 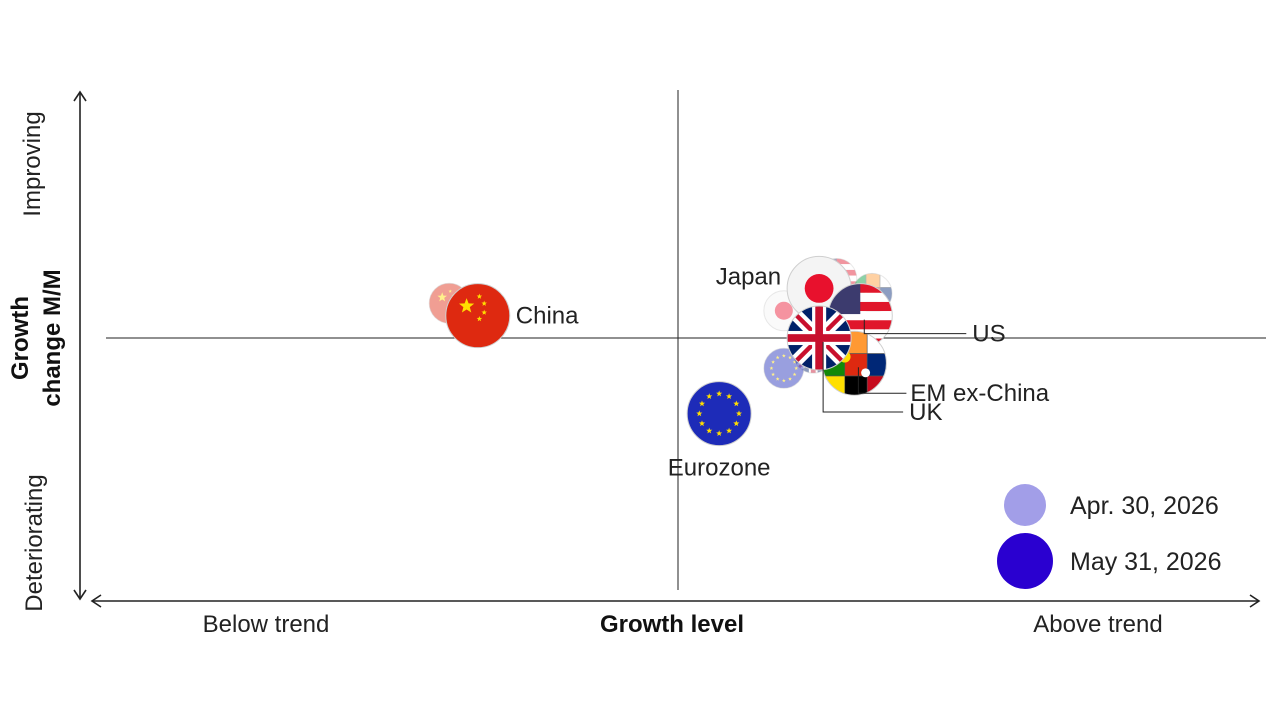 What do you see at coordinates (80, 595) in the screenshot?
I see `y-axis-arrow-down-icon` at bounding box center [80, 595].